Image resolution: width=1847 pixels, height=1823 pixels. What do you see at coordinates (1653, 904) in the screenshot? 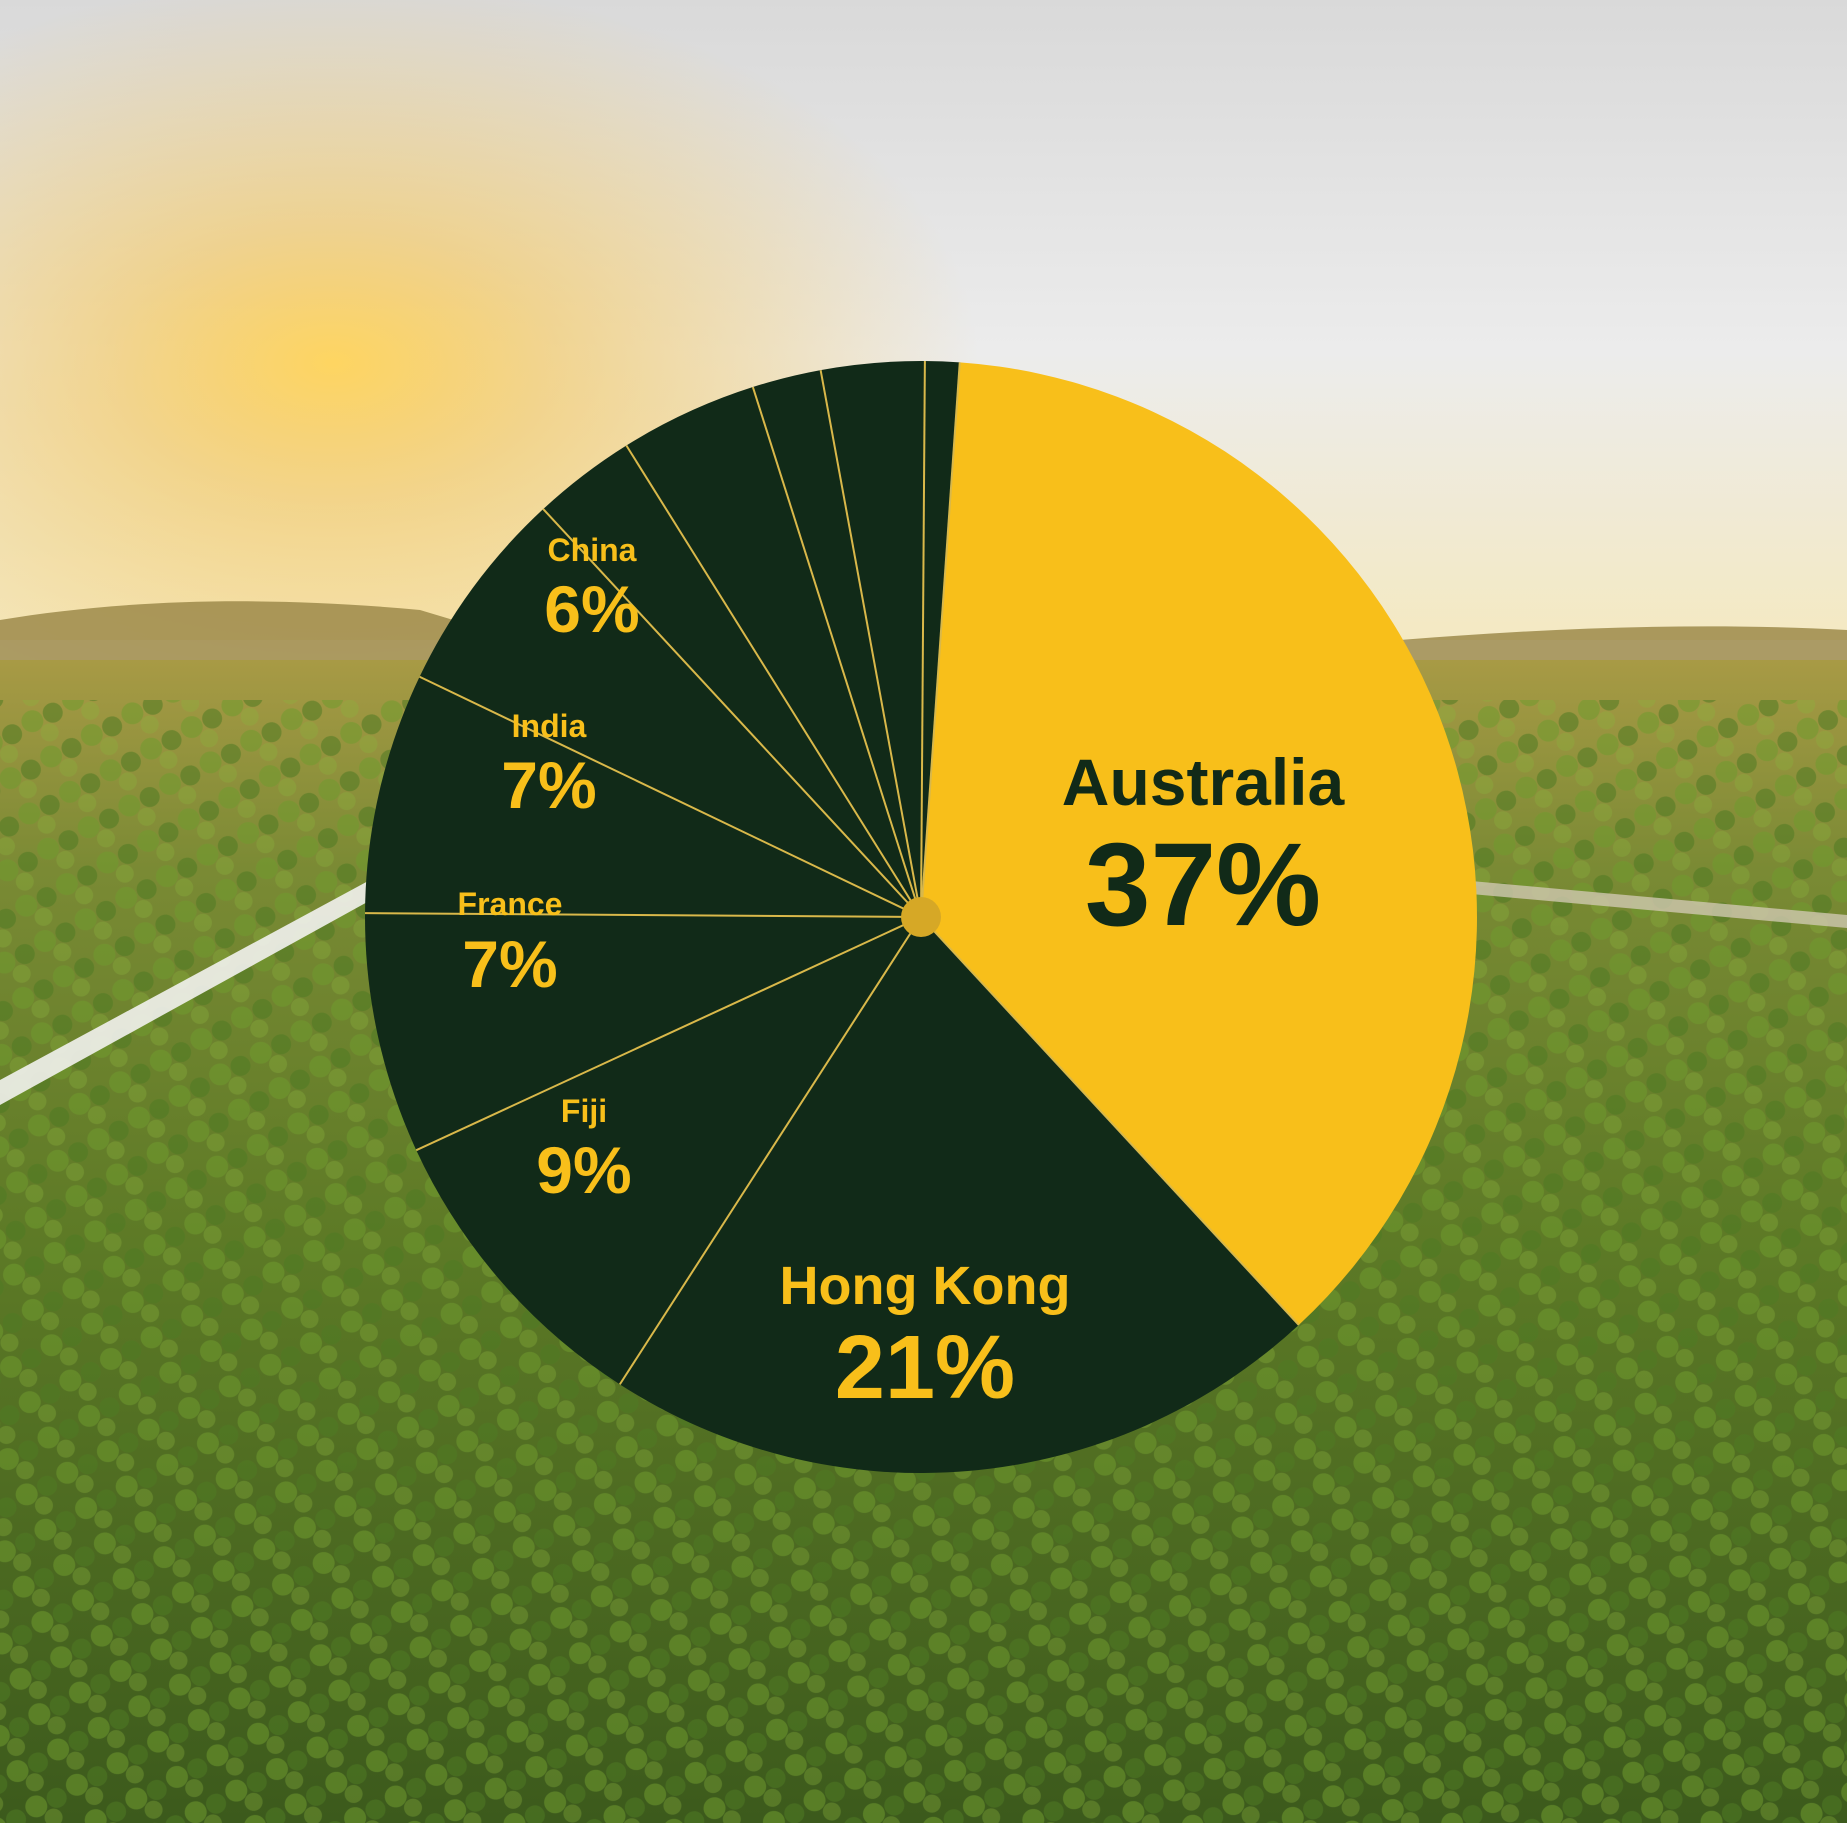
I see `field-road` at bounding box center [1653, 904].